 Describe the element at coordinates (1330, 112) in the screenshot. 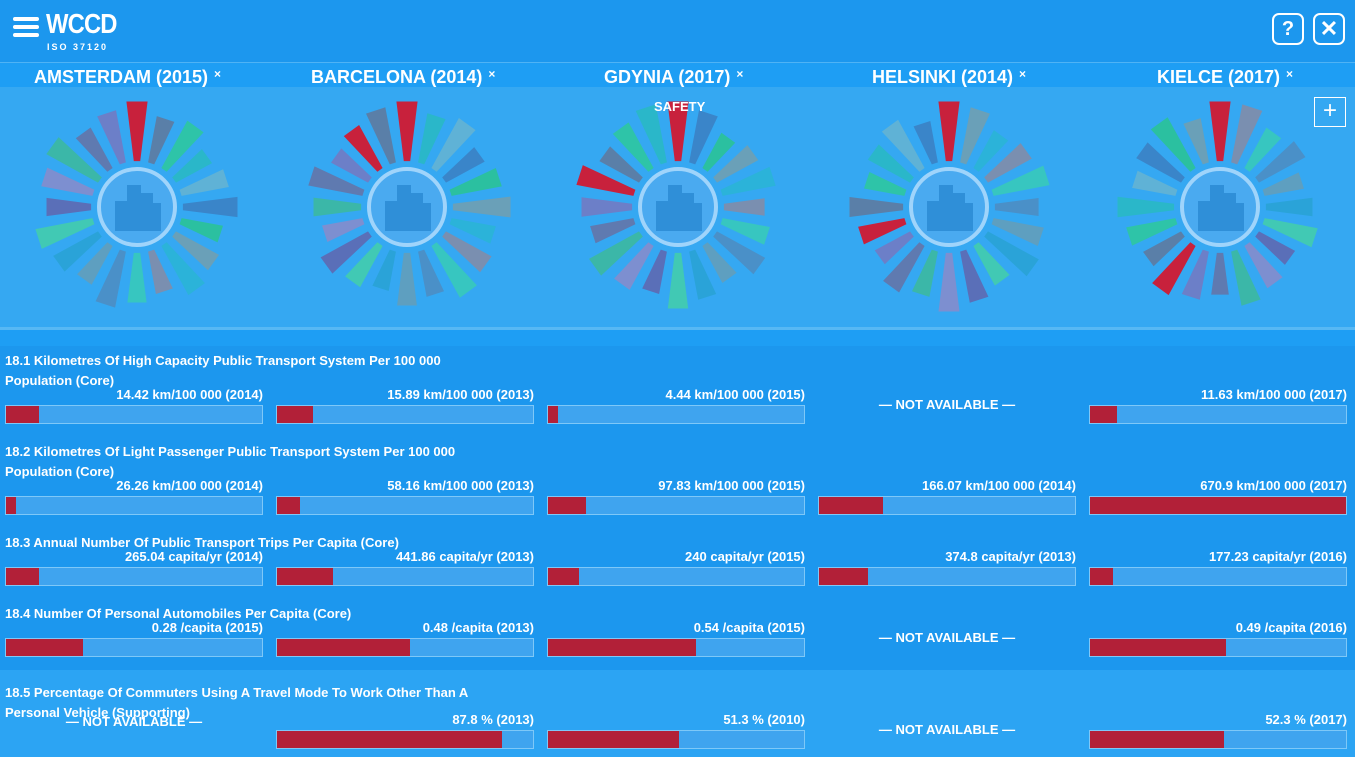

I see `add-city-button: +` at that location.